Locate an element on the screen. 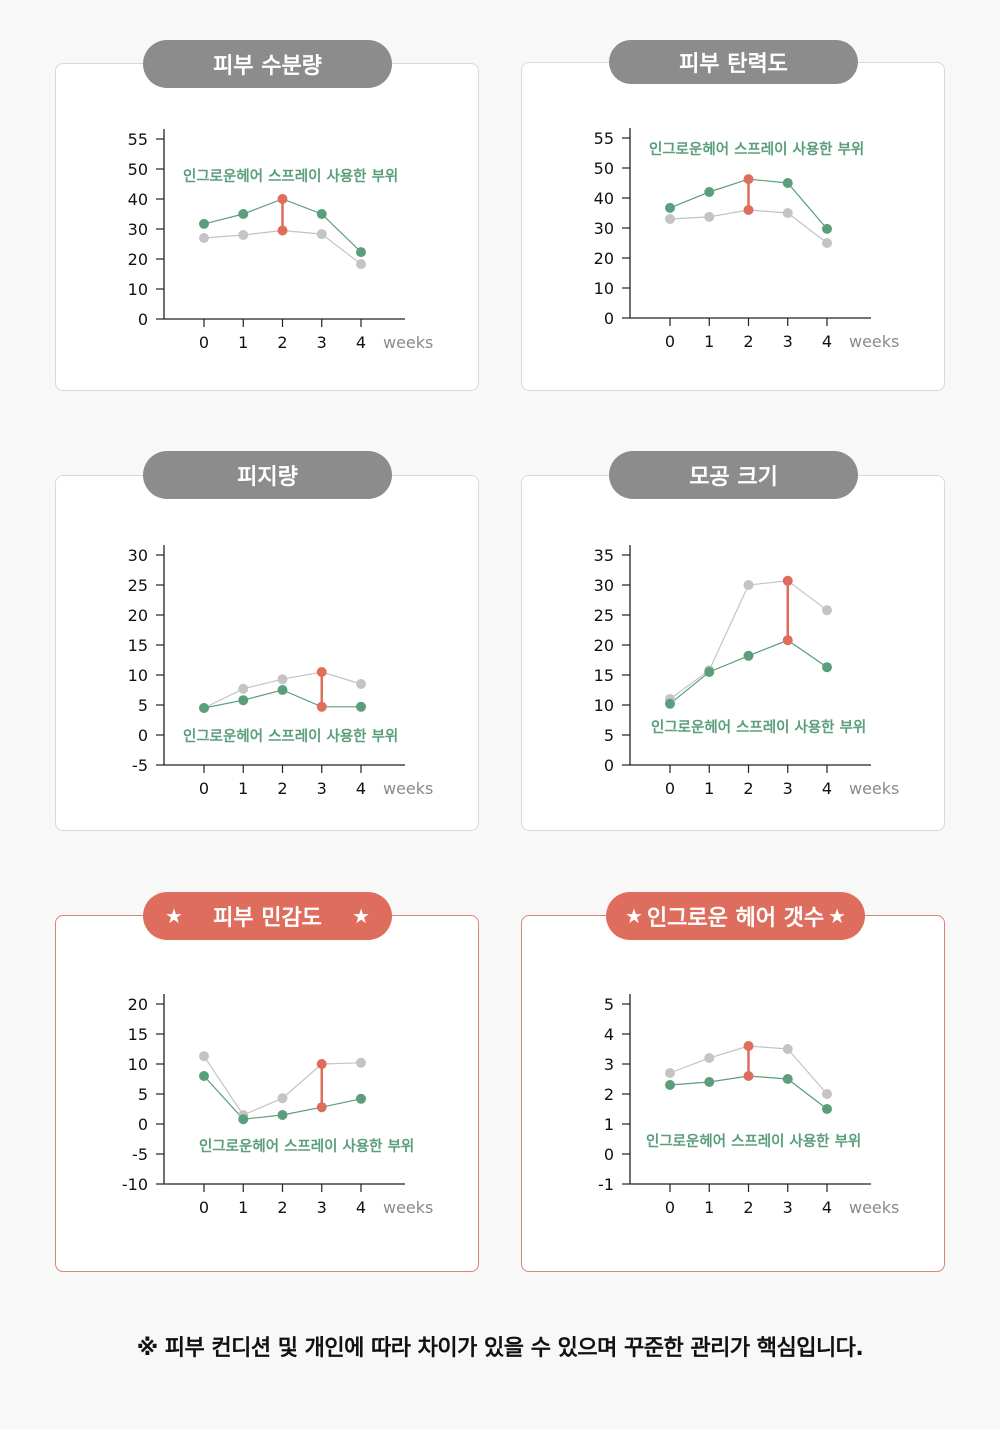 The width and height of the screenshot is (1000, 1430). chart-title-pill: 모공 크기 is located at coordinates (733, 475).